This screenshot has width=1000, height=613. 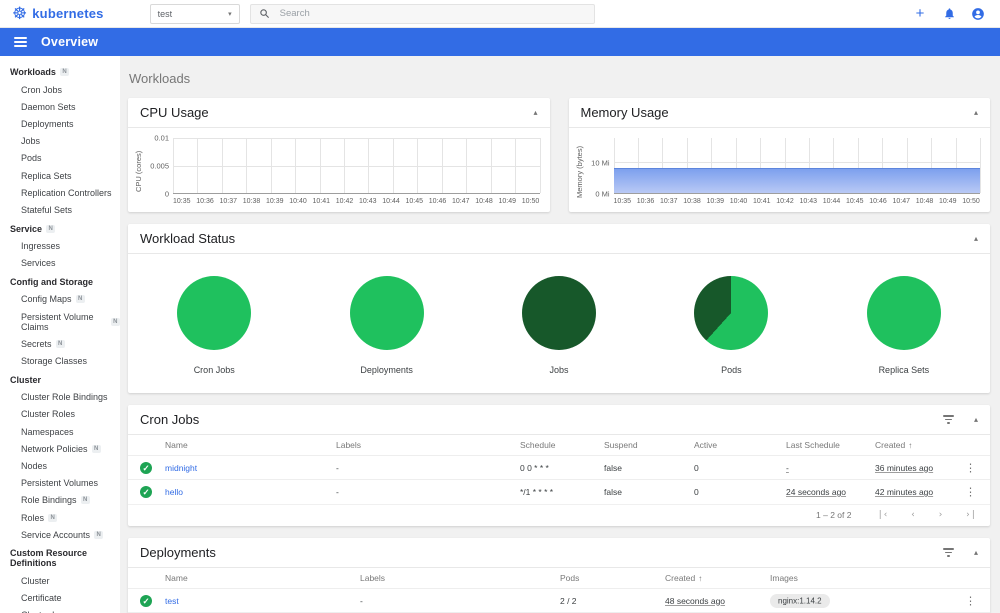 What do you see at coordinates (878, 201) in the screenshot?
I see `x-tick-label: 10:46` at bounding box center [878, 201].